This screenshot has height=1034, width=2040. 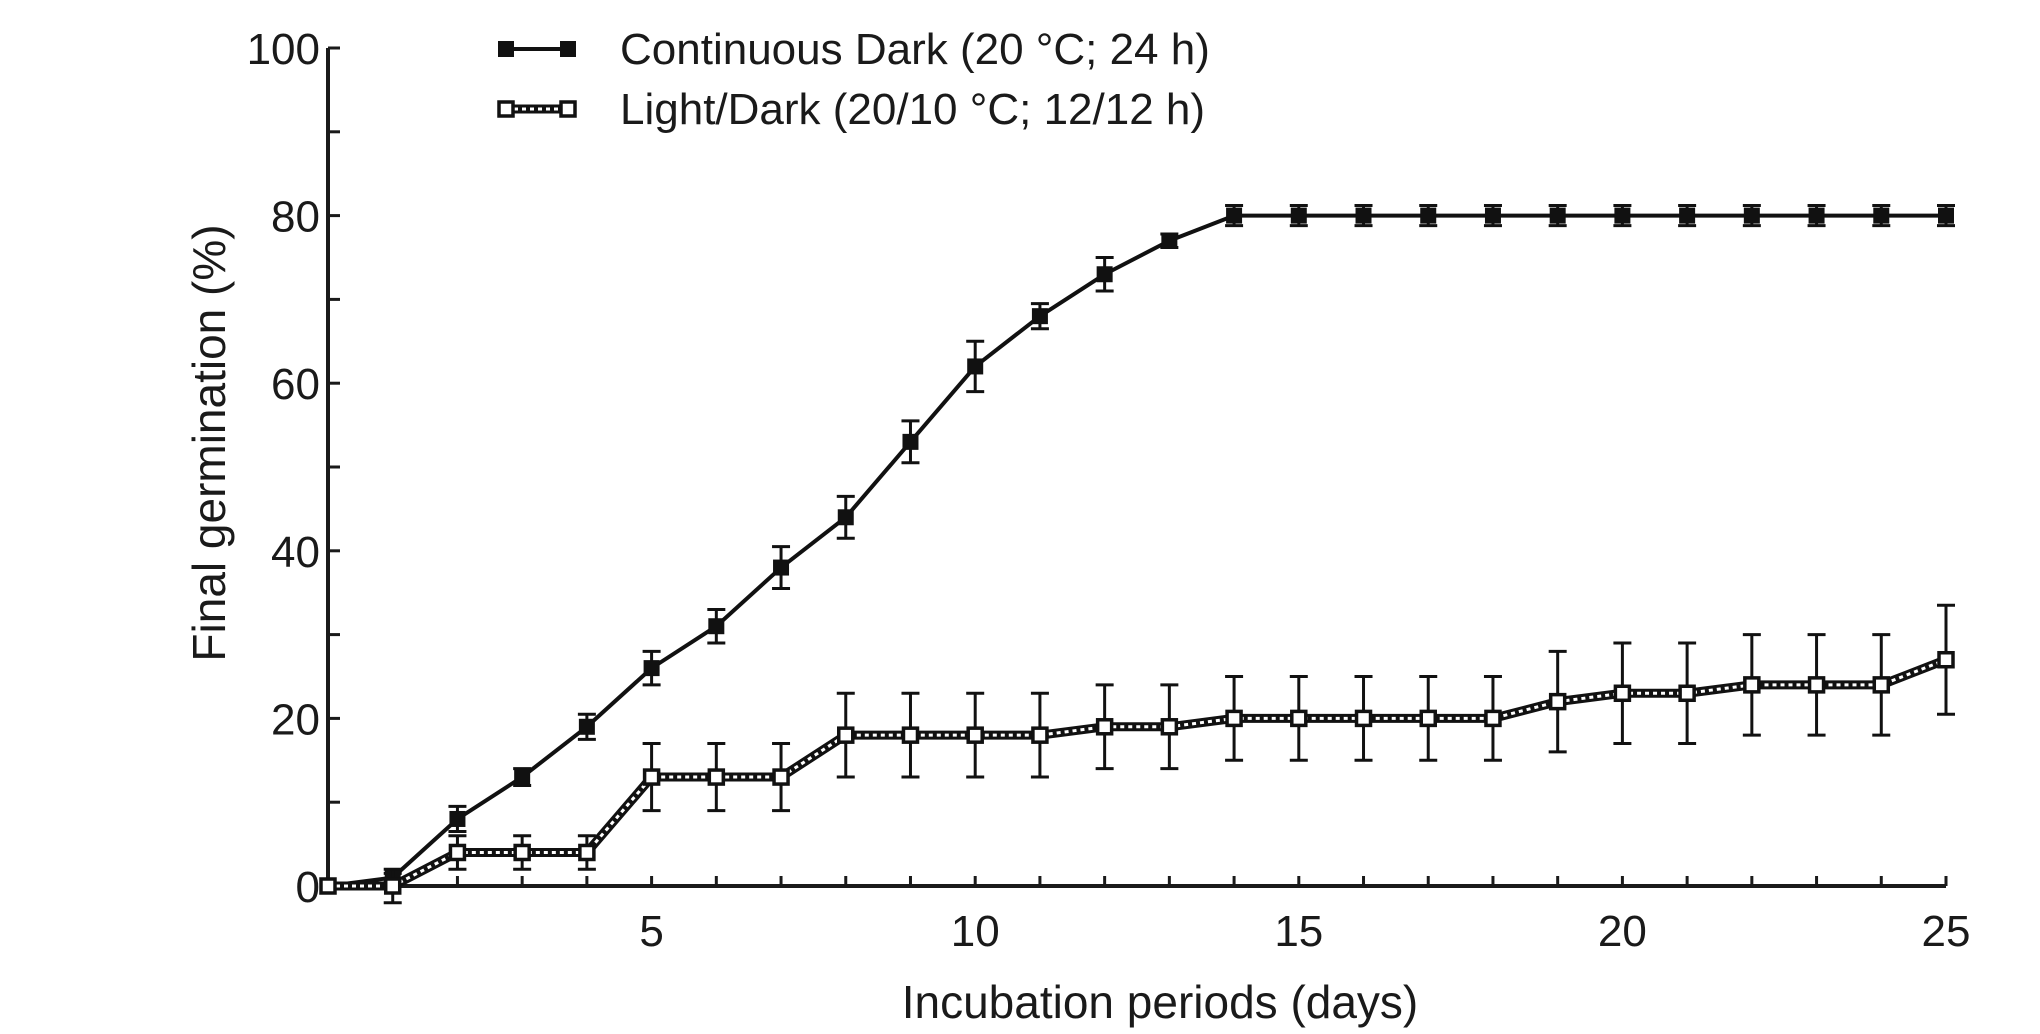 What do you see at coordinates (295, 552) in the screenshot?
I see `y-tick-label: 40` at bounding box center [295, 552].